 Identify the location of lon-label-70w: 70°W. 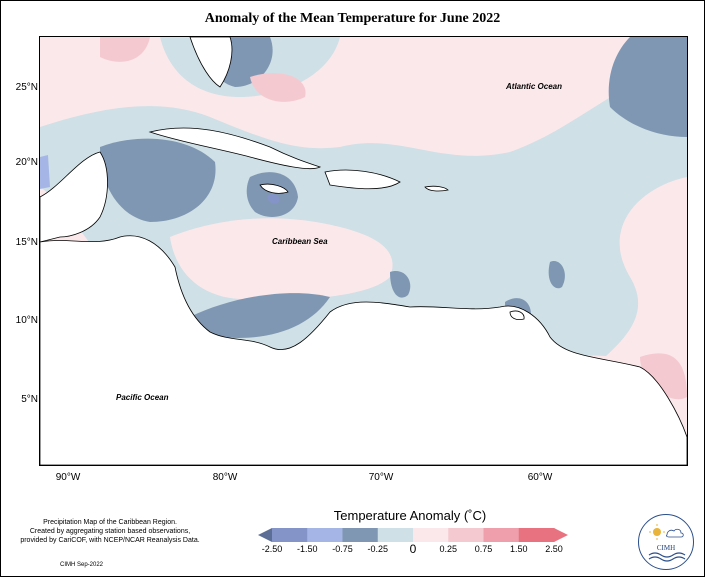
(381, 477).